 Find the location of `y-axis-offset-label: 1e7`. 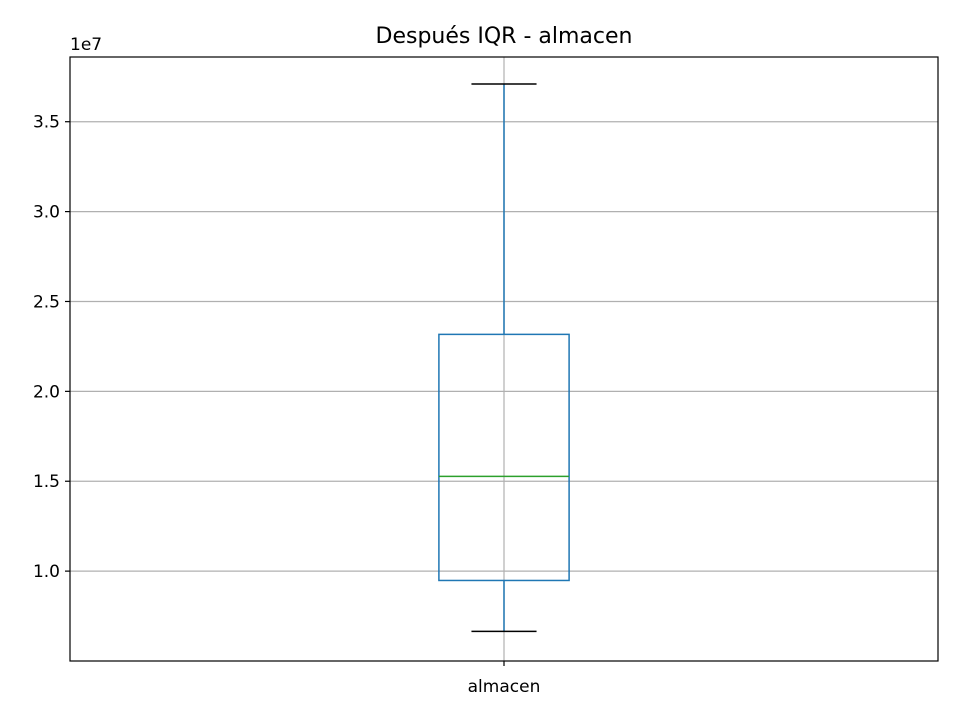

y-axis-offset-label: 1e7 is located at coordinates (86, 45).